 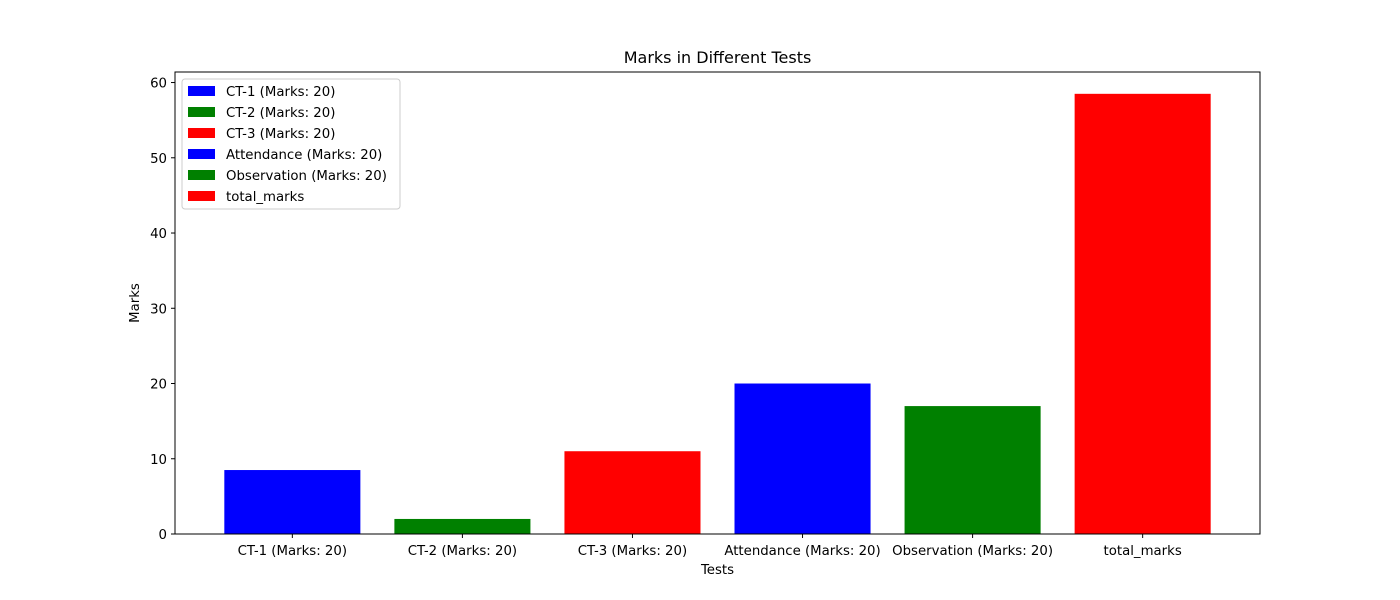 I want to click on x-axis-label: Tests, so click(x=717, y=570).